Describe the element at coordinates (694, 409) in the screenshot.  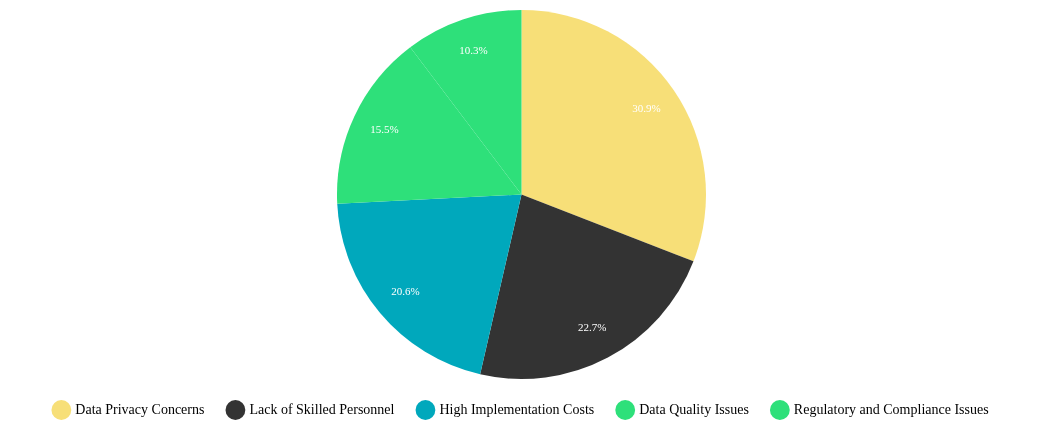
I see `legend-label: Data Quality Issues` at that location.